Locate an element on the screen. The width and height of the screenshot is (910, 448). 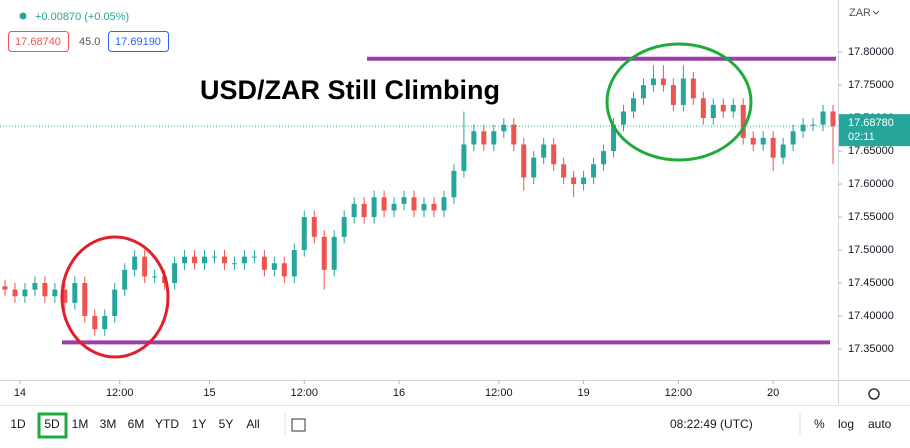
percent-toggle: % is located at coordinates (819, 424).